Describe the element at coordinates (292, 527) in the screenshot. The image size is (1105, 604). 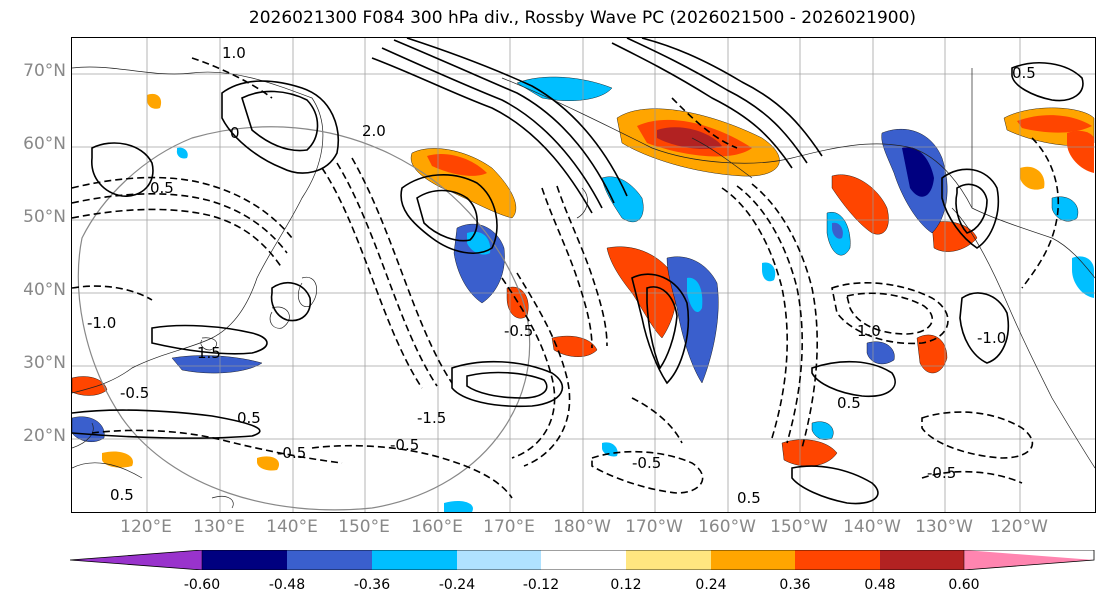
I see `lon-label-140e: 140°E` at that location.